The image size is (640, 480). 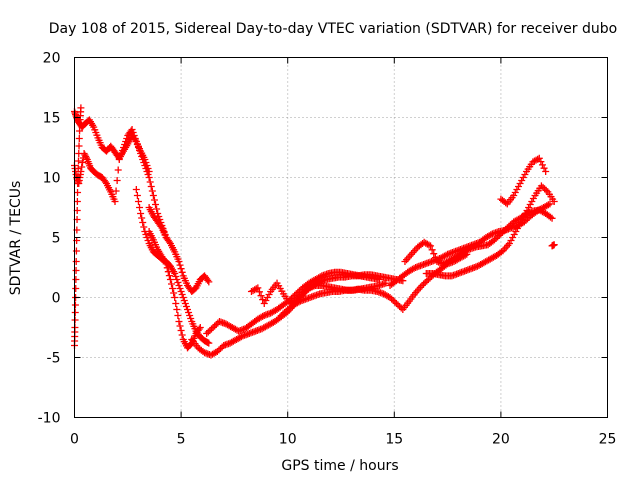 What do you see at coordinates (318, 293) in the screenshot?
I see `series-i` at bounding box center [318, 293].